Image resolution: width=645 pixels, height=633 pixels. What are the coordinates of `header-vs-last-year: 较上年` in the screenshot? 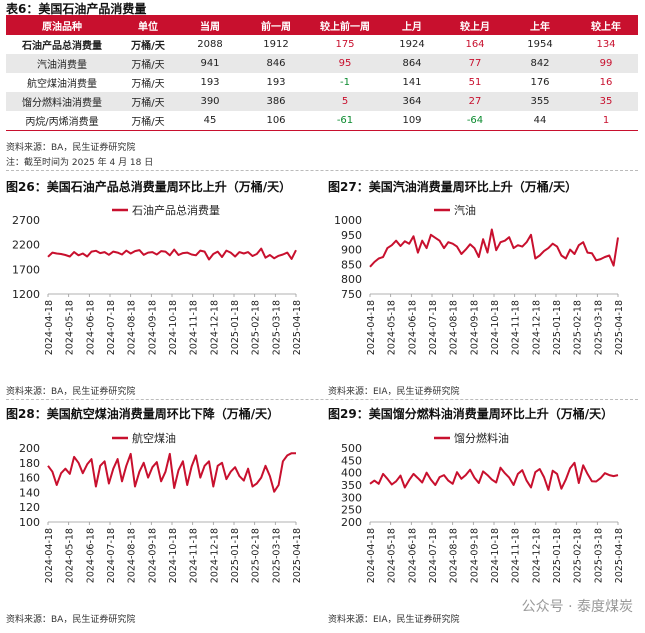 It's located at (606, 25).